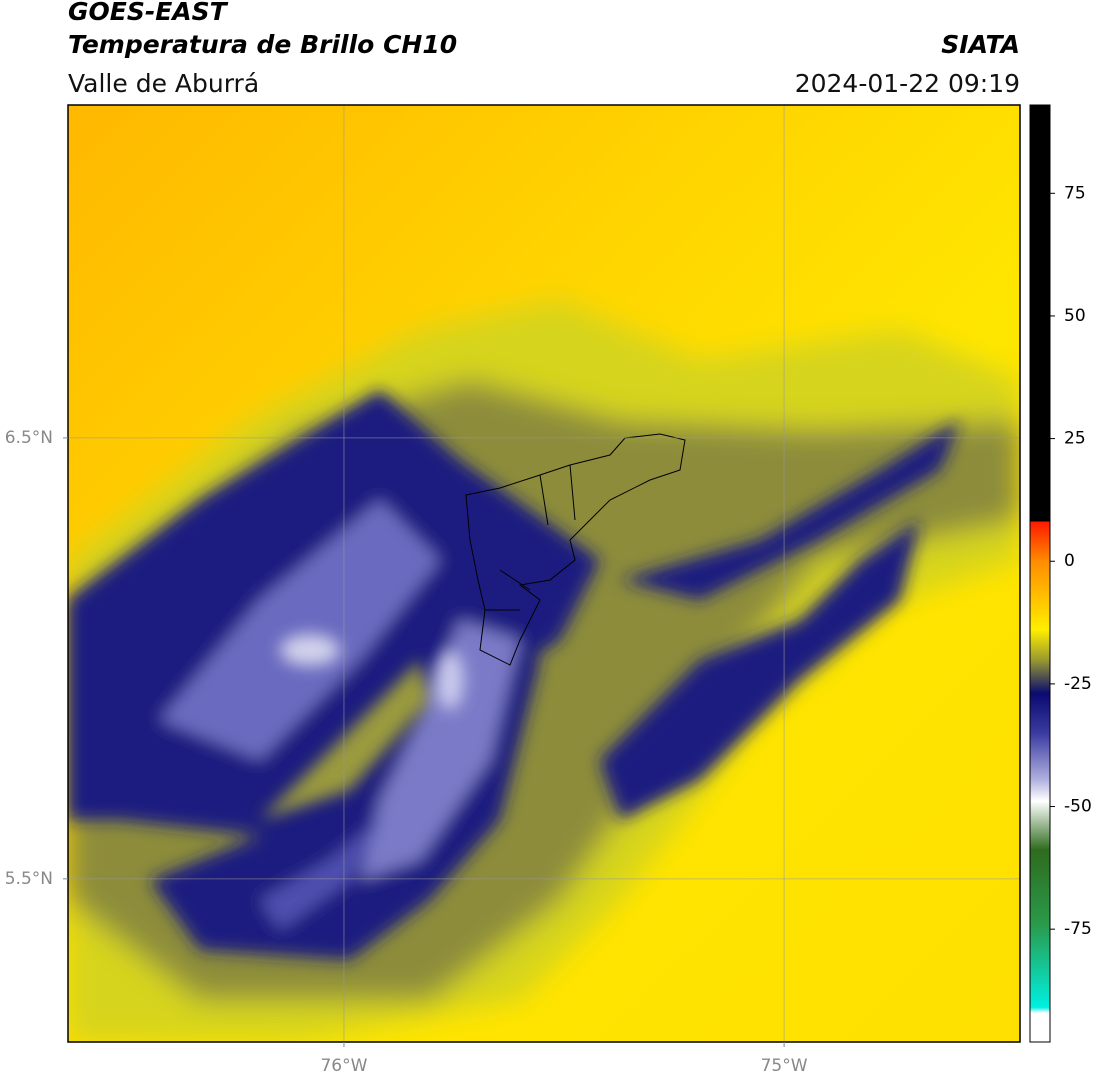 This screenshot has height=1078, width=1094. What do you see at coordinates (1078, 807) in the screenshot?
I see `colorbar-tick-label: -50` at bounding box center [1078, 807].